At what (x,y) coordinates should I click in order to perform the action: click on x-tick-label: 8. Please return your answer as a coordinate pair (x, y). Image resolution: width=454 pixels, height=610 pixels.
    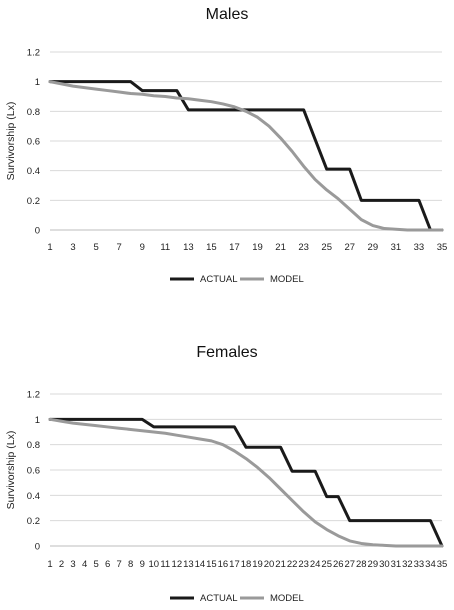
    Looking at the image, I should click on (130, 564).